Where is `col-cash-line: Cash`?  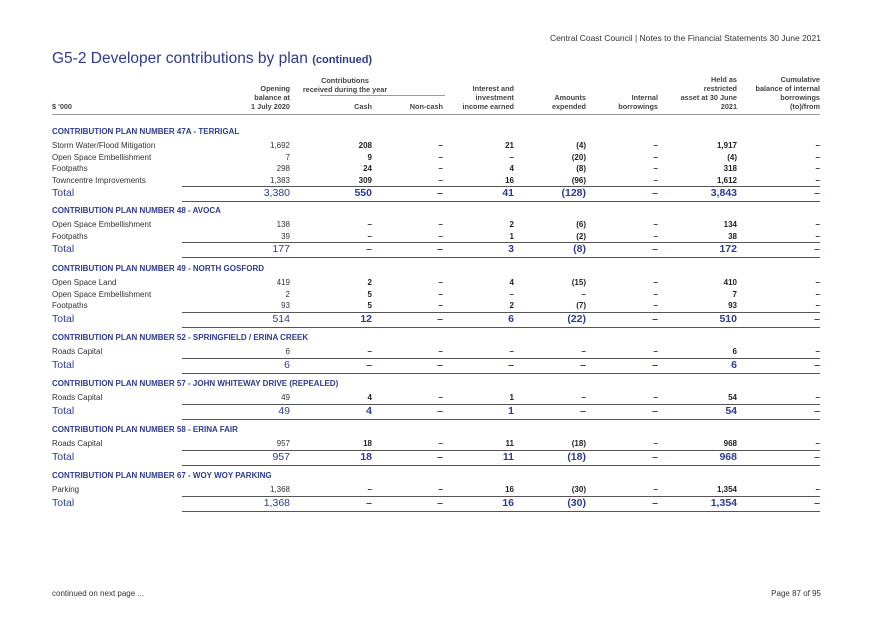
col-cash-line: Cash is located at coordinates (363, 106).